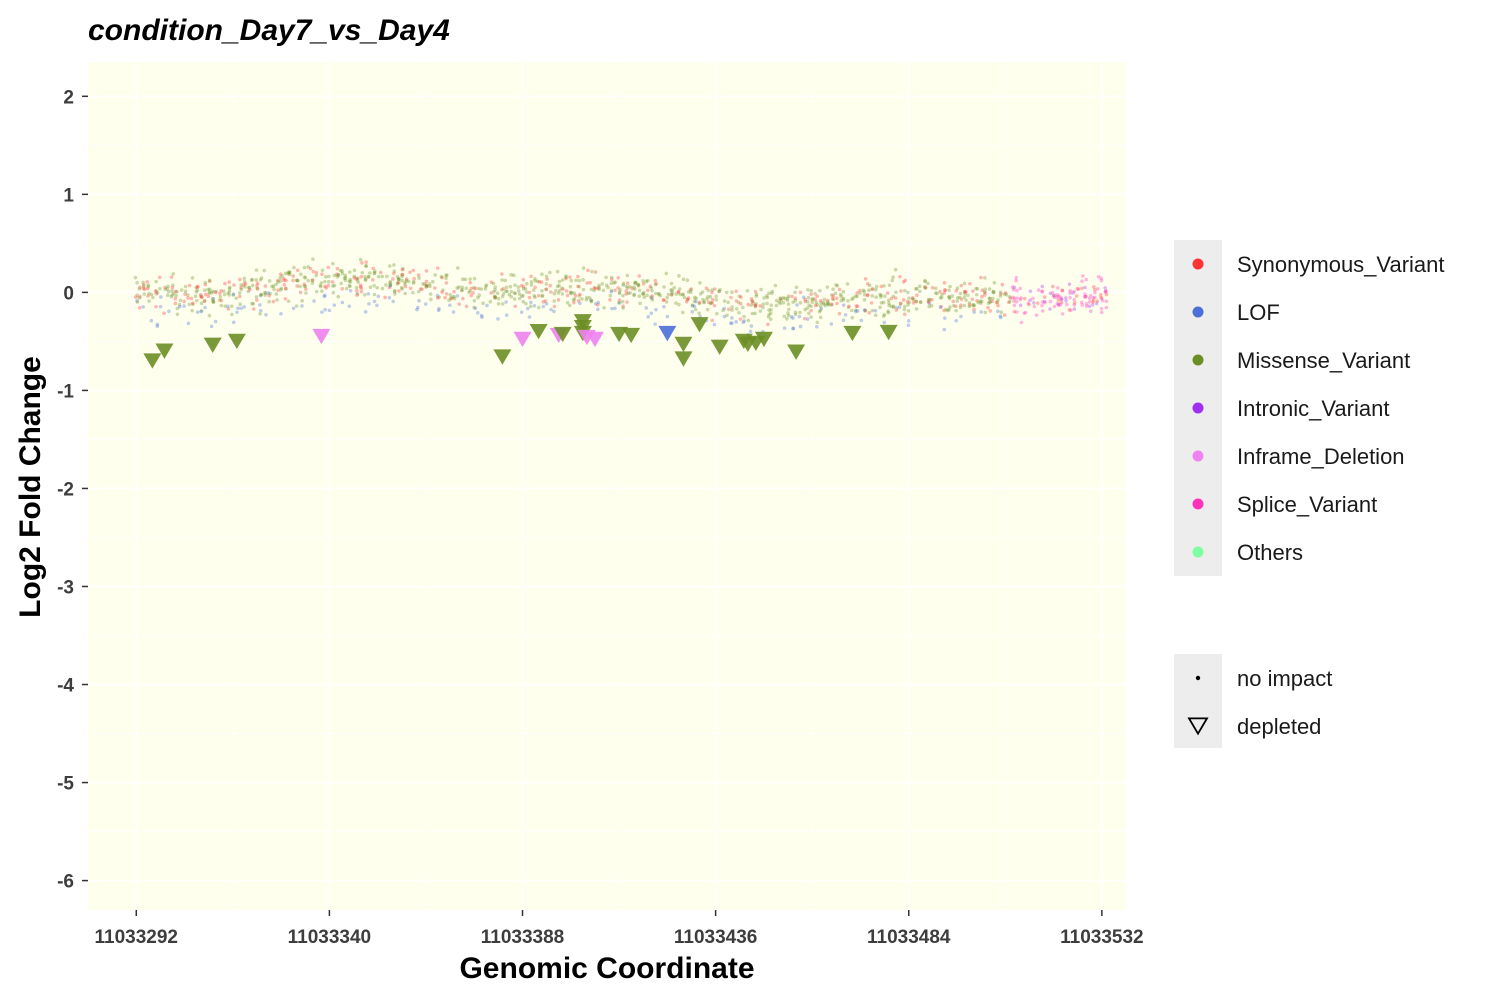 The image size is (1500, 1000). What do you see at coordinates (852, 333) in the screenshot?
I see `point-depleted` at bounding box center [852, 333].